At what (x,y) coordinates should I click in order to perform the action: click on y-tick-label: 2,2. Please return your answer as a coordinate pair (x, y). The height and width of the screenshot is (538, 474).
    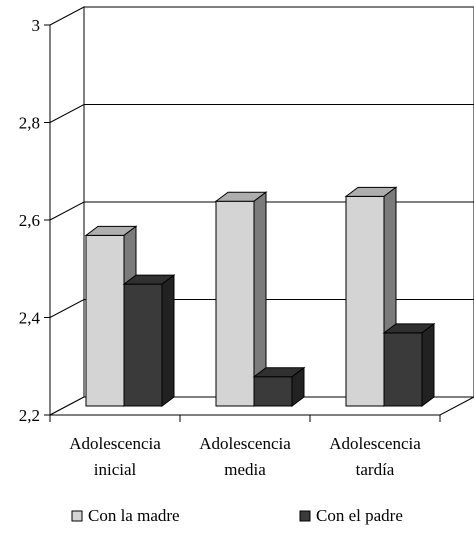
    Looking at the image, I should click on (29, 415).